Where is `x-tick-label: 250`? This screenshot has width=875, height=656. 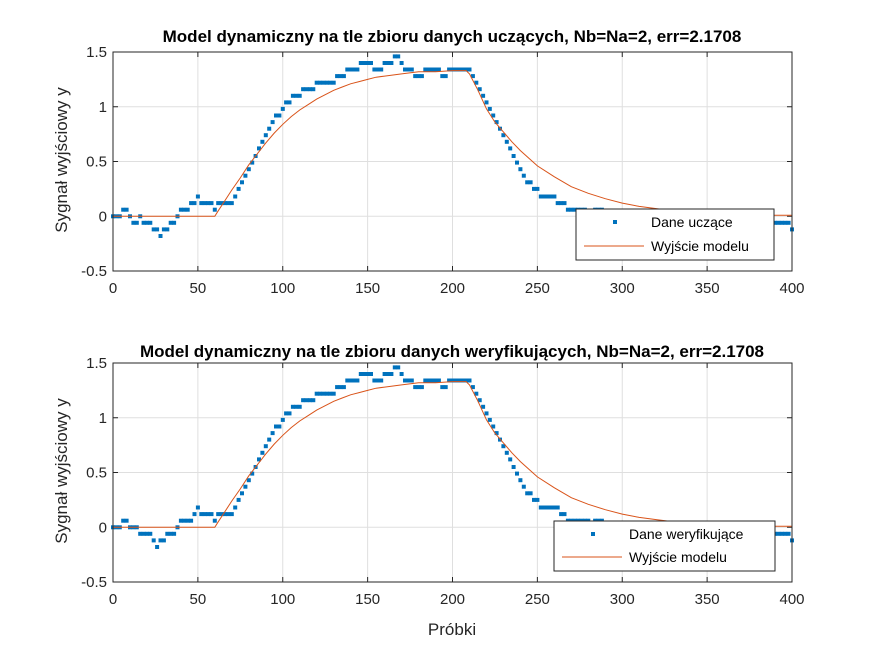 x-tick-label: 250 is located at coordinates (537, 599).